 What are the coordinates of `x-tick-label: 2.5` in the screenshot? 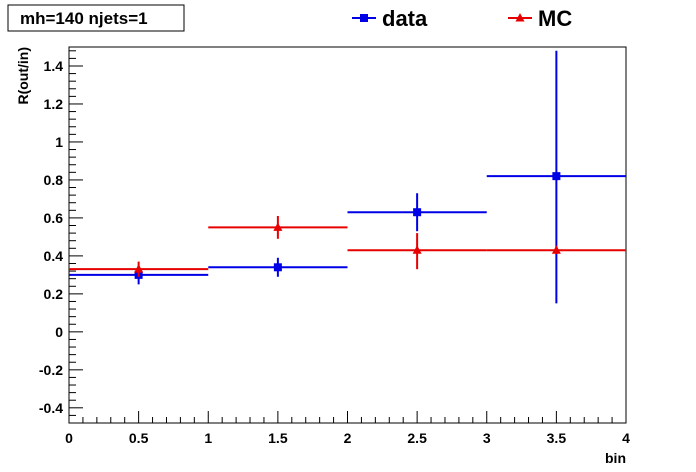 It's located at (417, 438).